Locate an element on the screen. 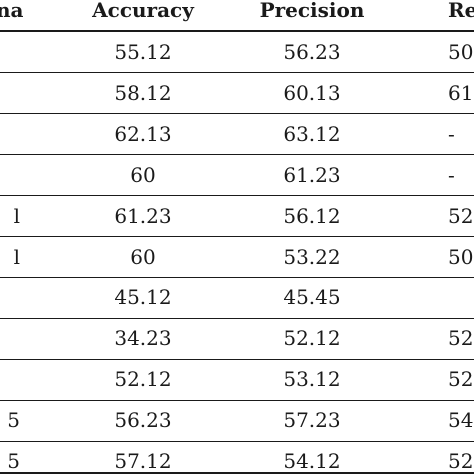 The height and width of the screenshot is (474, 474). cell-accuracy: 55.12 is located at coordinates (143, 52).